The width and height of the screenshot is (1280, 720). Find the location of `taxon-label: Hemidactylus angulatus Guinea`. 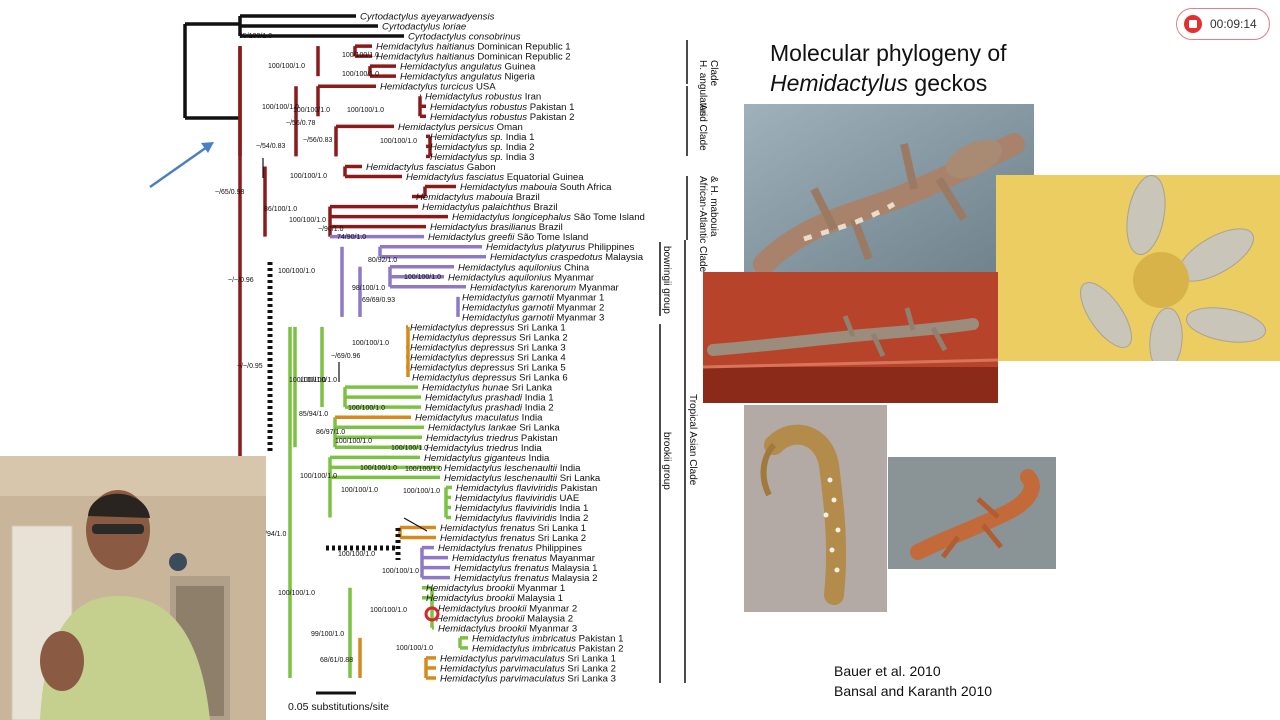

taxon-label: Hemidactylus angulatus Guinea is located at coordinates (468, 67).